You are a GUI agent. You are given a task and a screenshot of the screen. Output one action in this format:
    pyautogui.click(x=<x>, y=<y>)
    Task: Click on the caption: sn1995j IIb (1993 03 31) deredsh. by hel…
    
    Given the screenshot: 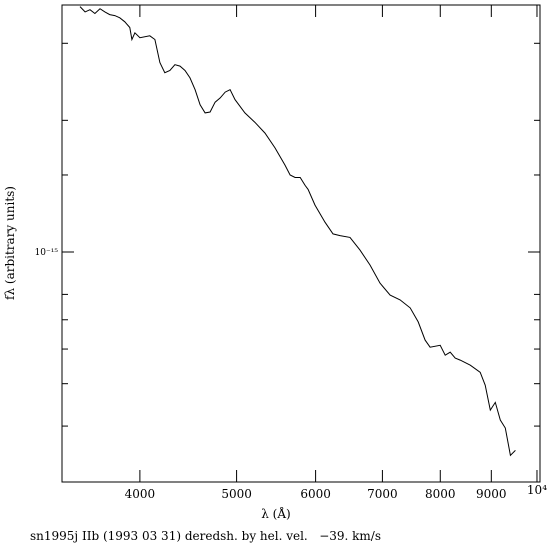 What is the action you would take?
    pyautogui.click(x=205, y=536)
    